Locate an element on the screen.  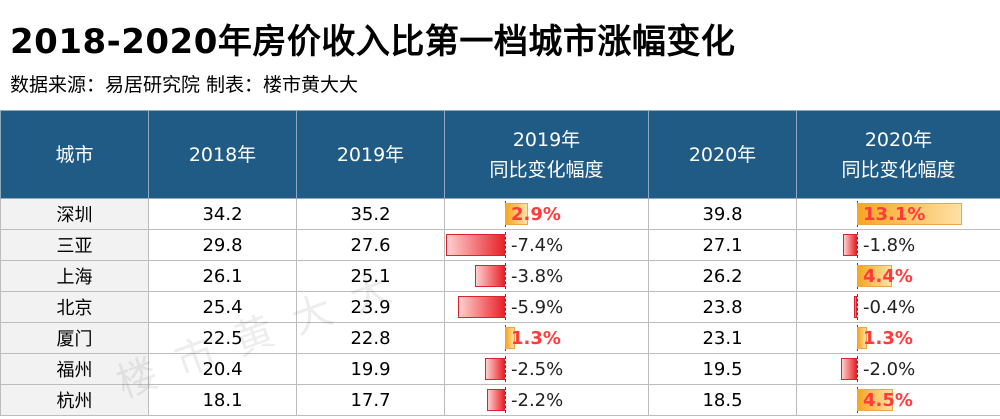
change-value: -7.4% is located at coordinates (537, 245).